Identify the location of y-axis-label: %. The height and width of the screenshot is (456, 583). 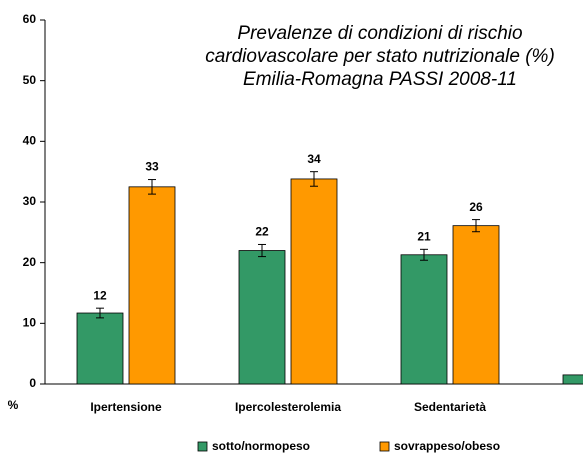
(13, 405).